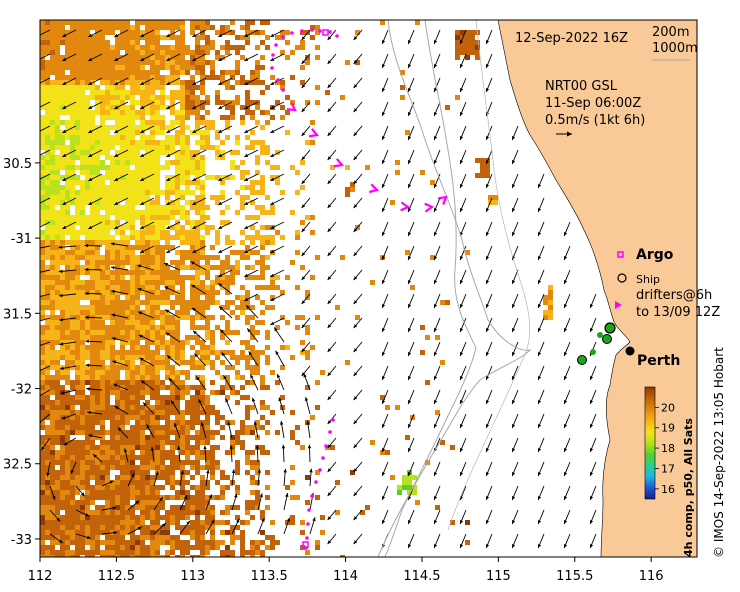 The width and height of the screenshot is (740, 592). What do you see at coordinates (21, 239) in the screenshot?
I see `y-tick-label: -31` at bounding box center [21, 239].